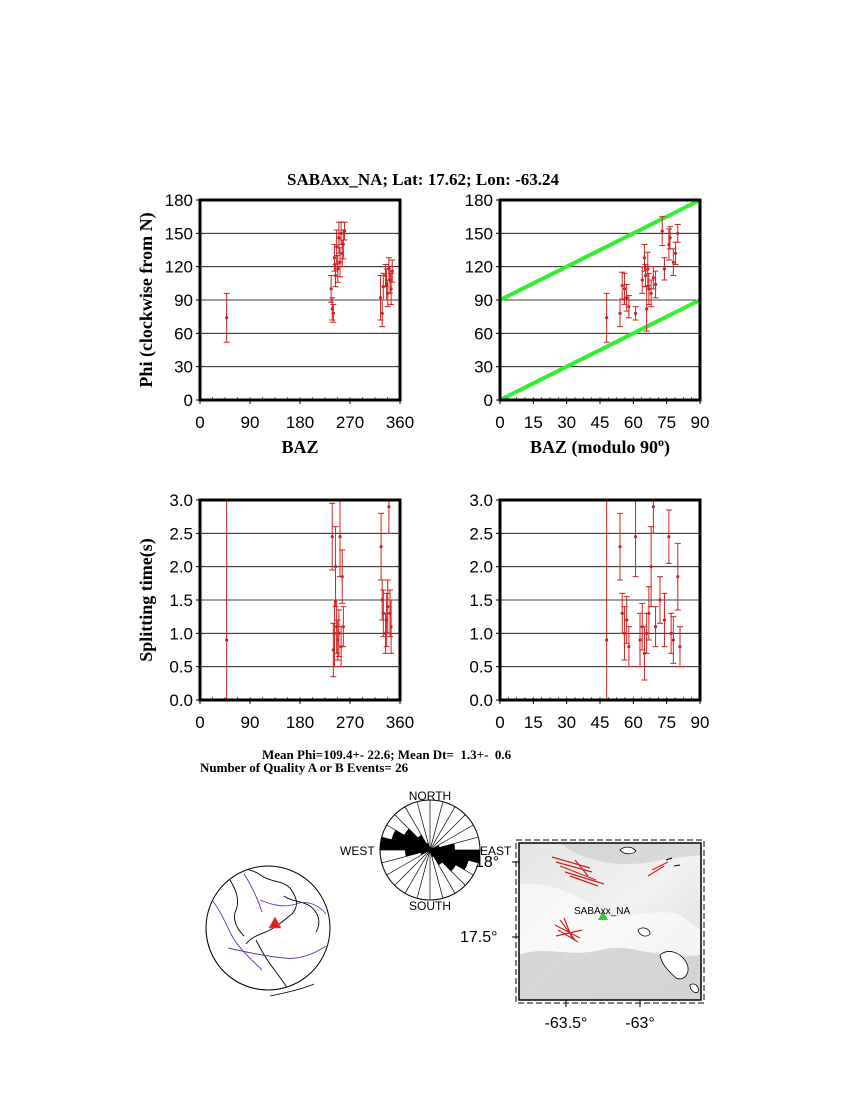  Describe the element at coordinates (179, 200) in the screenshot. I see `y-tick-label: 180` at that location.